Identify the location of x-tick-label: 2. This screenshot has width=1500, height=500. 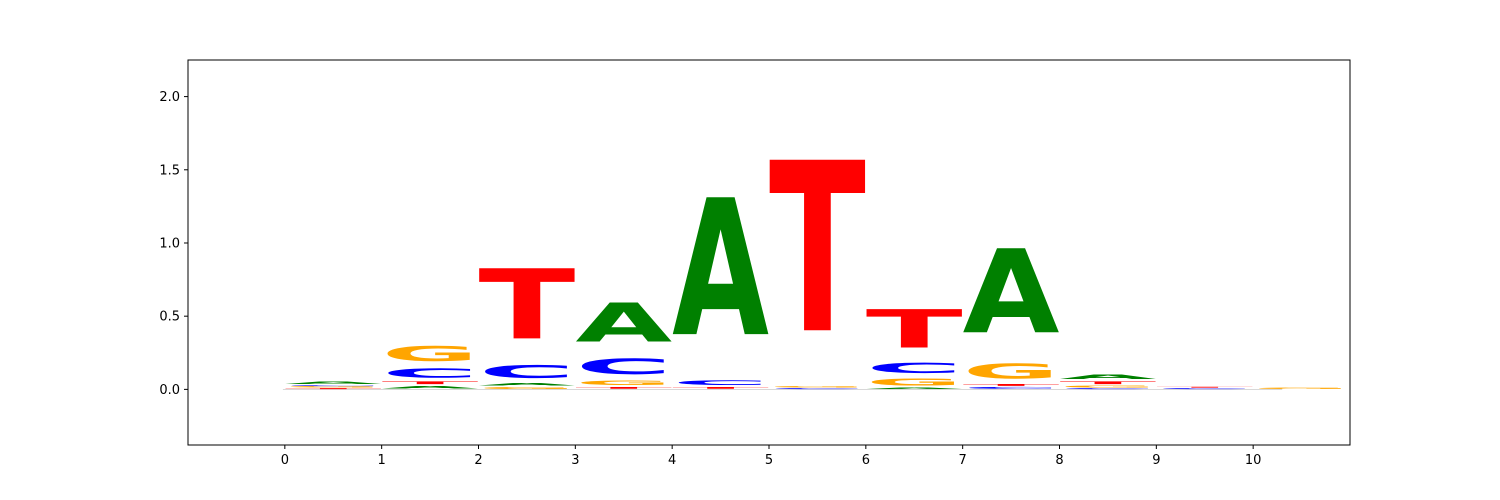
(478, 460).